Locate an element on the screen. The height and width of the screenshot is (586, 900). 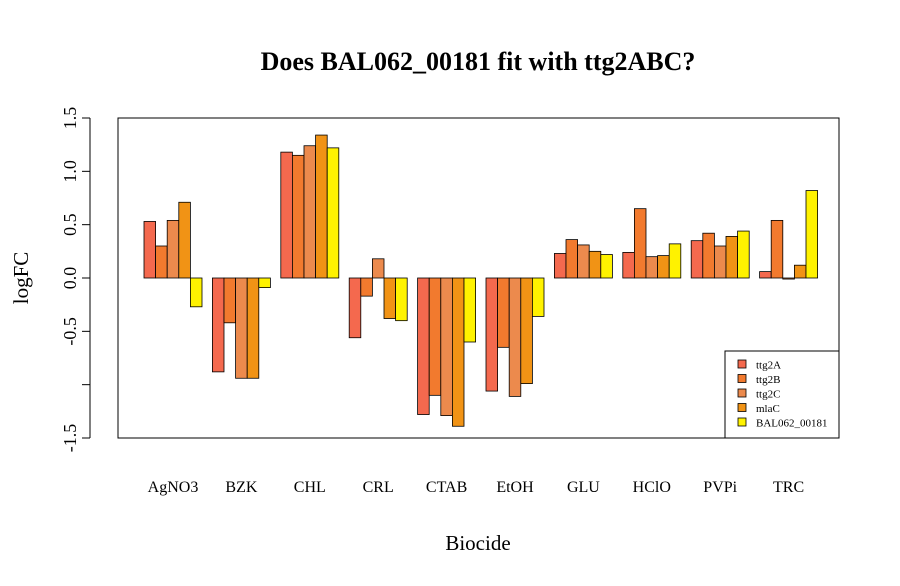
bar-BZK-ttg2C is located at coordinates (241, 328).